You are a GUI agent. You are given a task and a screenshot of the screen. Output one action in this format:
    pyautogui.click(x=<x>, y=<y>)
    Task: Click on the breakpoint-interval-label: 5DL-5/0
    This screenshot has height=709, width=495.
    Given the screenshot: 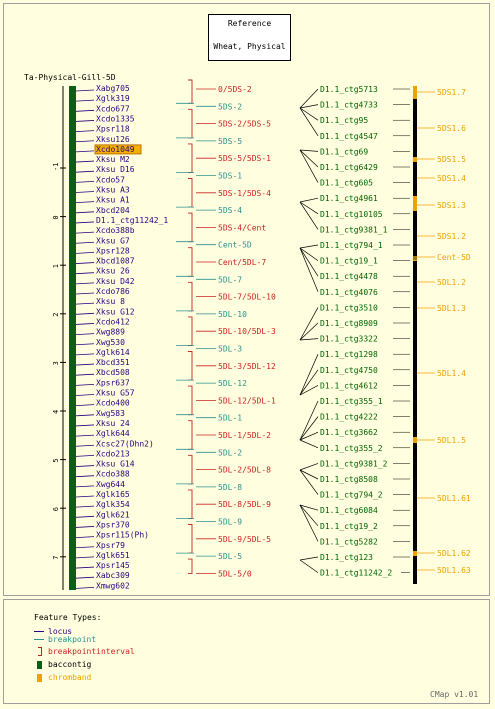 What is the action you would take?
    pyautogui.click(x=235, y=573)
    